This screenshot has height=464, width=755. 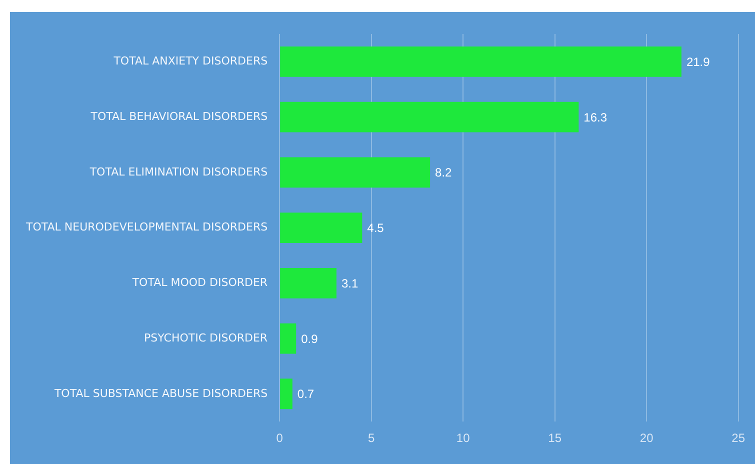 I want to click on data-label: 3.1, so click(x=349, y=283).